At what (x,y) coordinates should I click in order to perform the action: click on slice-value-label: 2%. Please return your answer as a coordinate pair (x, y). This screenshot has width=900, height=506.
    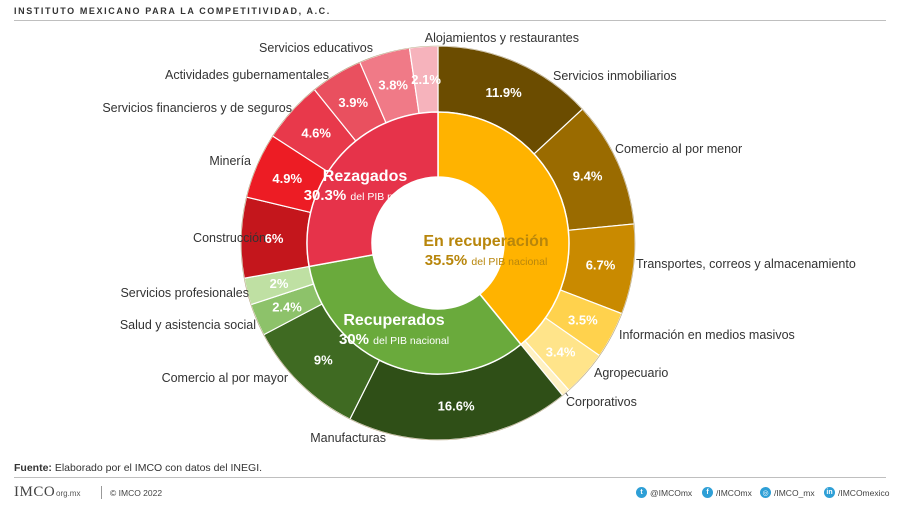
    Looking at the image, I should click on (279, 283).